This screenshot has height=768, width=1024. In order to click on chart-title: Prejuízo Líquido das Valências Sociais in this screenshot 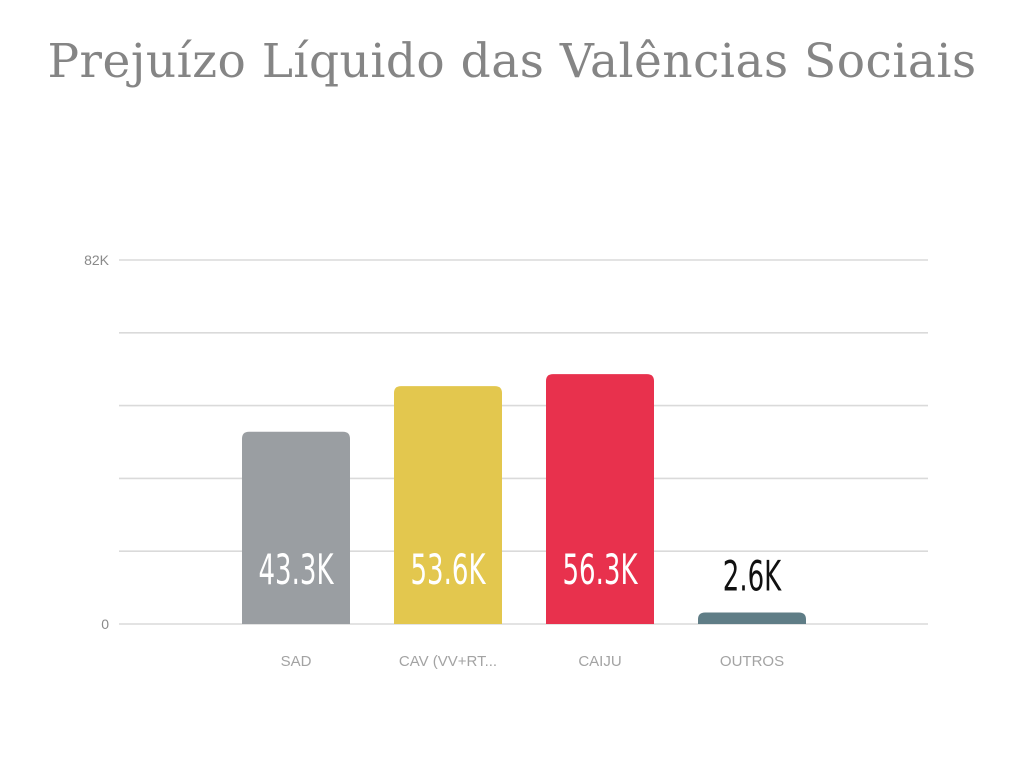, I will do `click(512, 61)`.